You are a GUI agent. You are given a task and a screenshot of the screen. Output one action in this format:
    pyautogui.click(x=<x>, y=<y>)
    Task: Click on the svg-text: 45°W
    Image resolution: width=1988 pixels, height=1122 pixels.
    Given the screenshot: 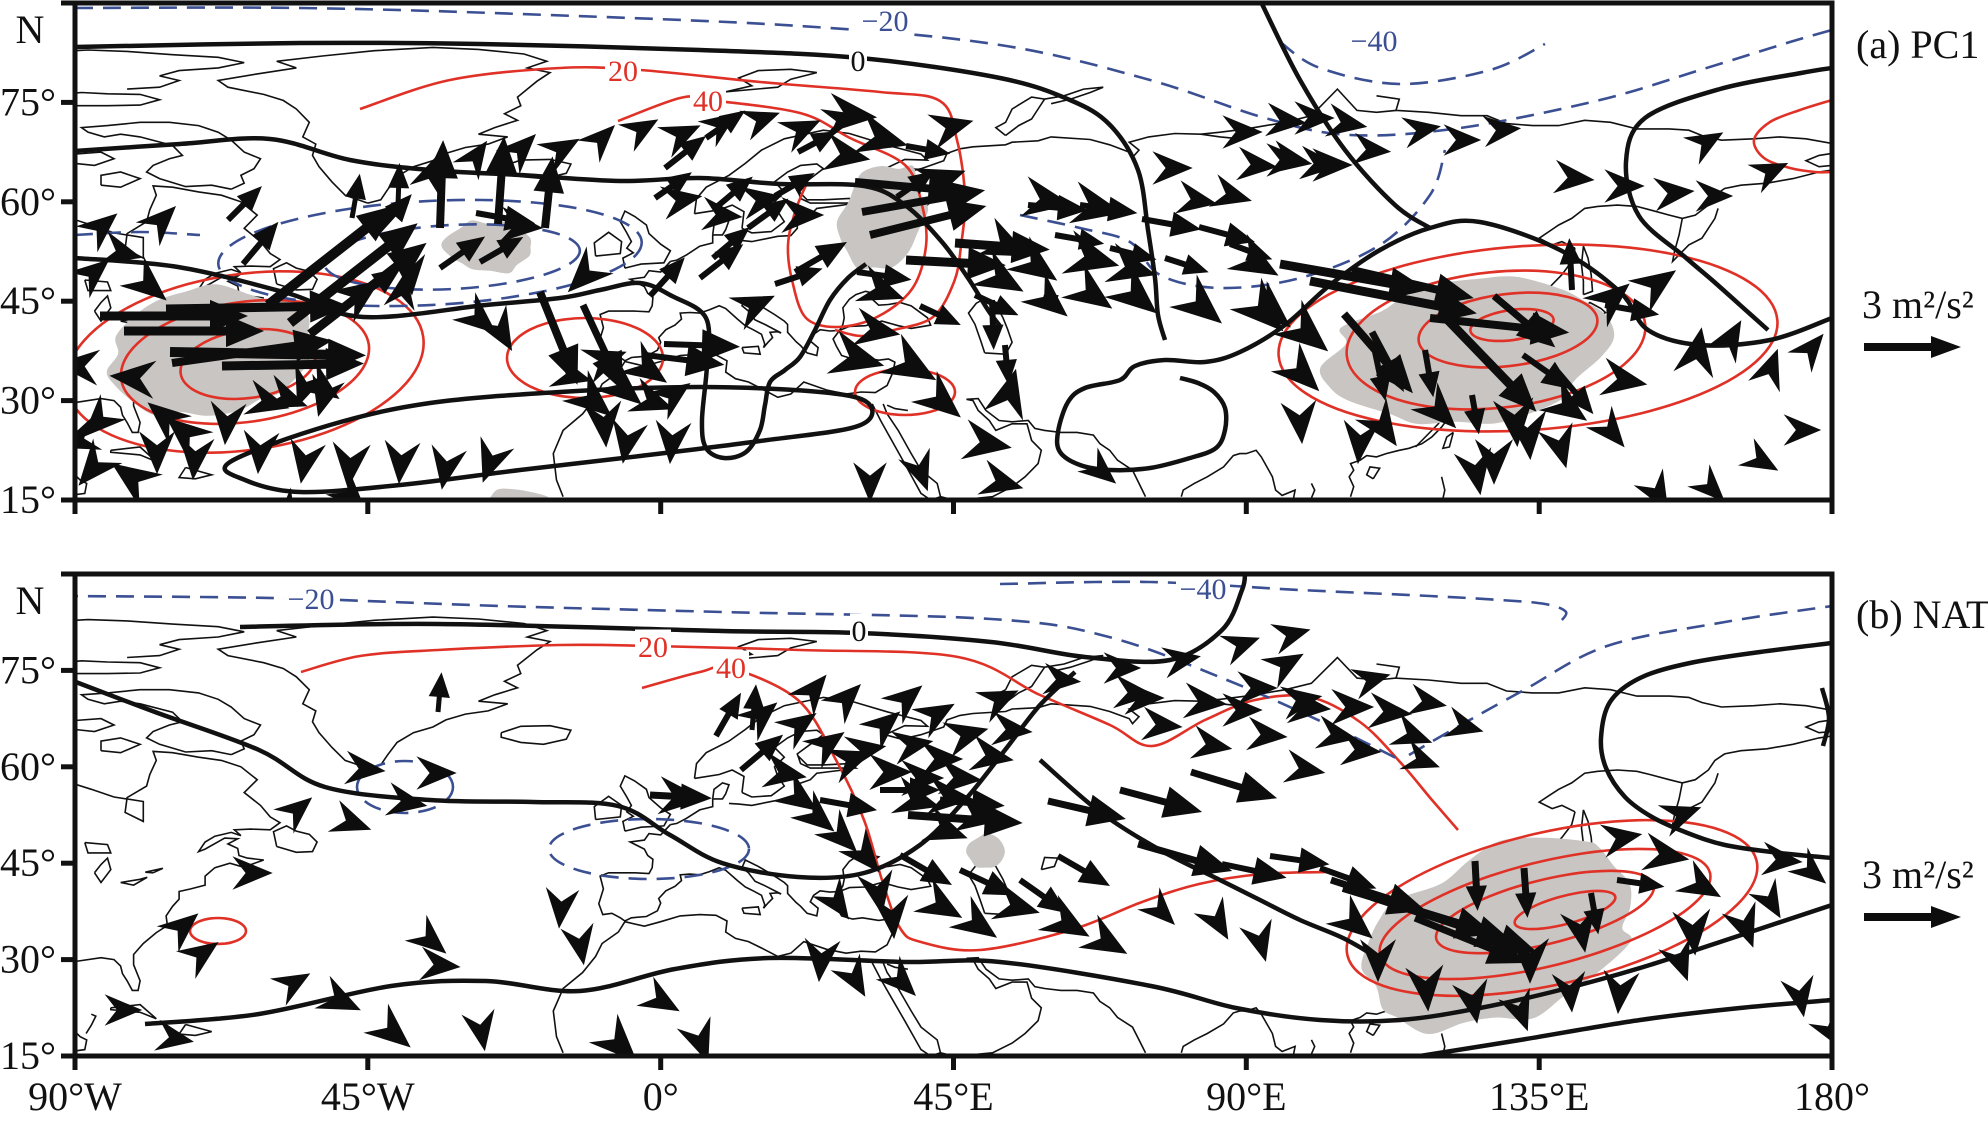 What is the action you would take?
    pyautogui.click(x=368, y=1095)
    